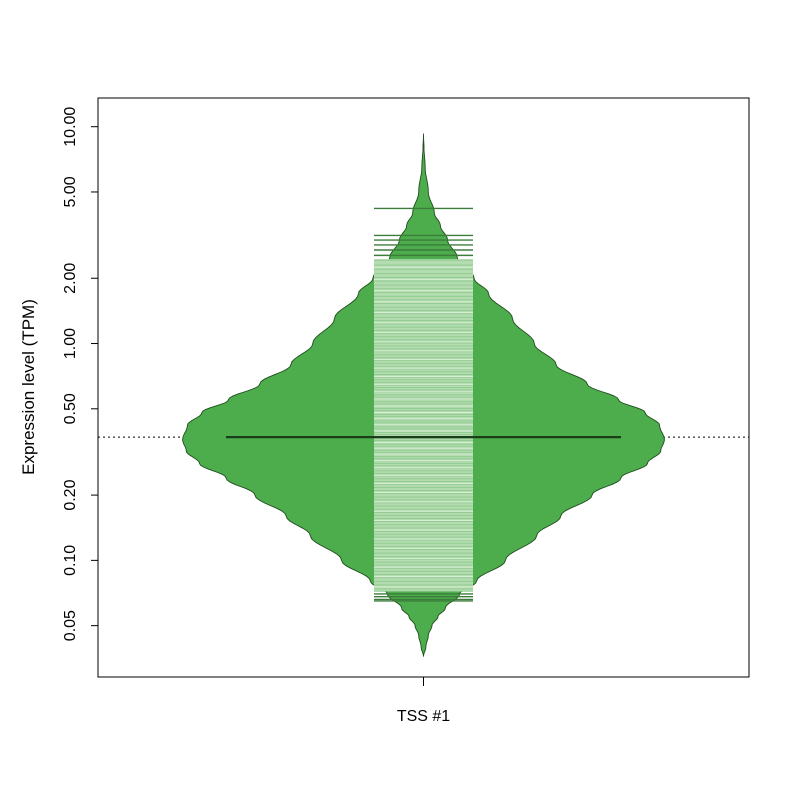  Describe the element at coordinates (28, 387) in the screenshot. I see `y-axis-title: Expression level (TPM)` at that location.